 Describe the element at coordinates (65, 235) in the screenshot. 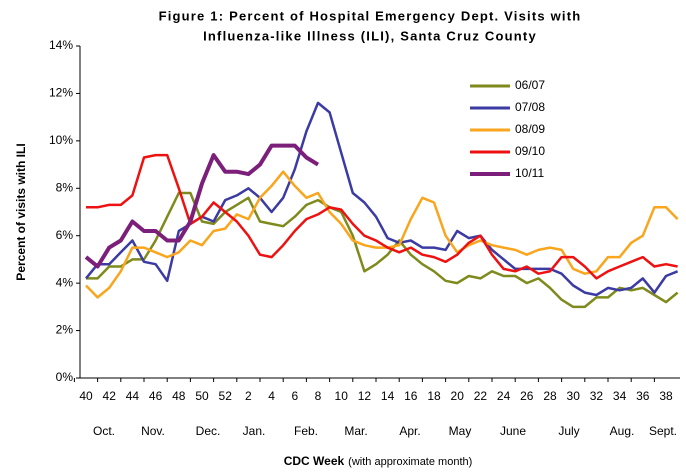

I see `y-tick-label: 6%` at that location.